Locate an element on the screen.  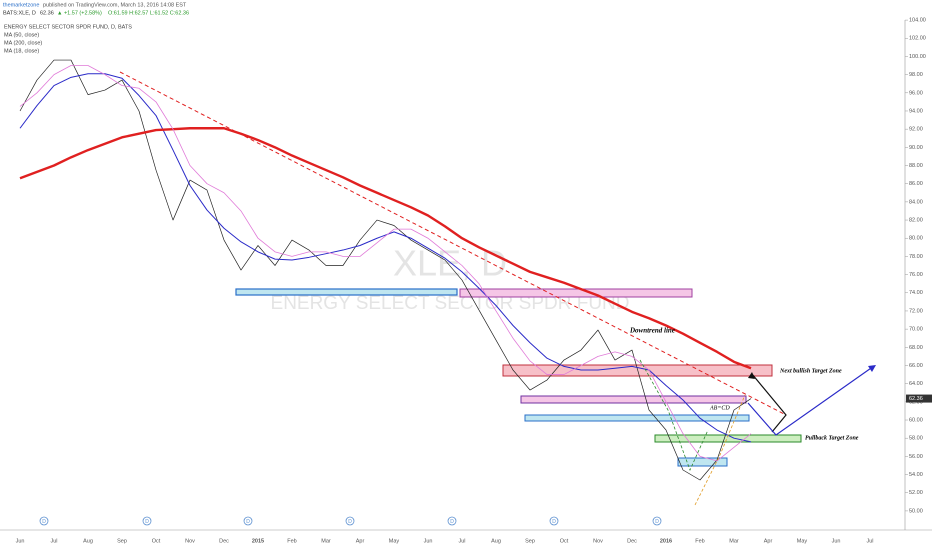
y-tick-label: 88.00 is located at coordinates (916, 166).